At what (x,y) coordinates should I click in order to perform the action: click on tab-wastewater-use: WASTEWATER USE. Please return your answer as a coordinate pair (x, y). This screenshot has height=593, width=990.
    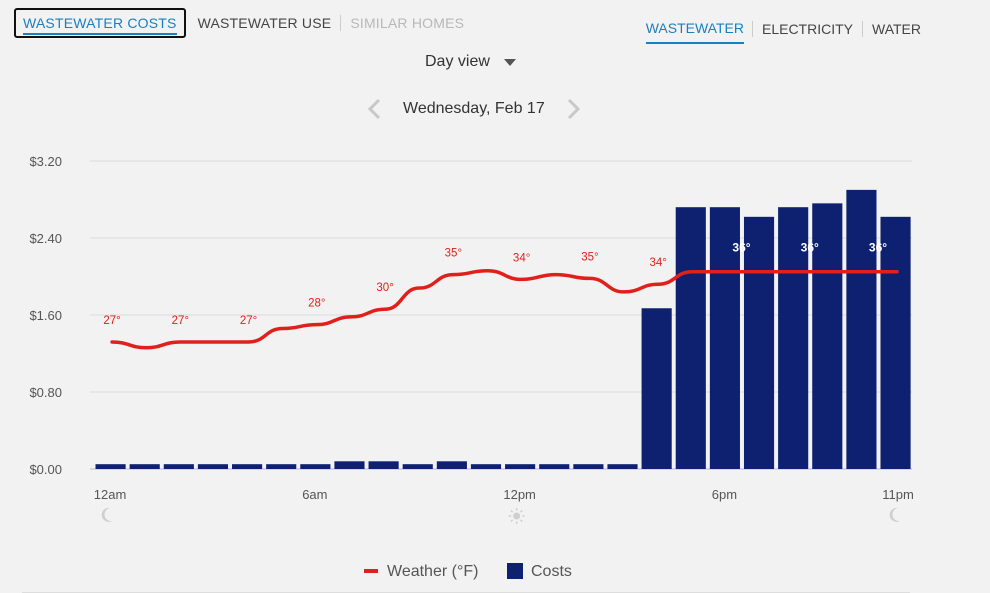
    Looking at the image, I should click on (264, 23).